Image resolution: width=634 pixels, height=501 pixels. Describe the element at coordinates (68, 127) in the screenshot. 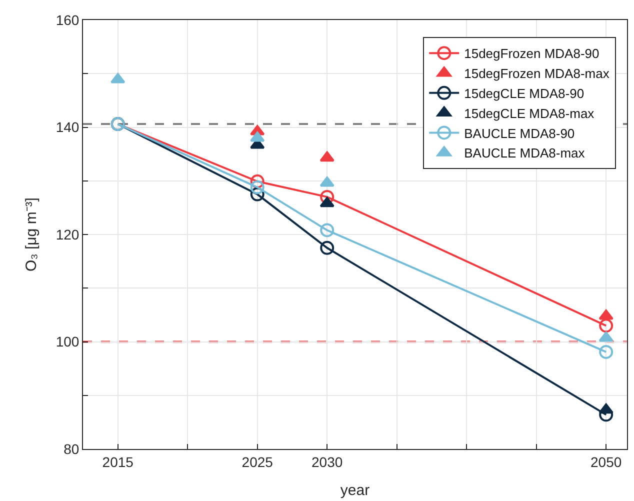

I see `y-tick-label: 140` at that location.